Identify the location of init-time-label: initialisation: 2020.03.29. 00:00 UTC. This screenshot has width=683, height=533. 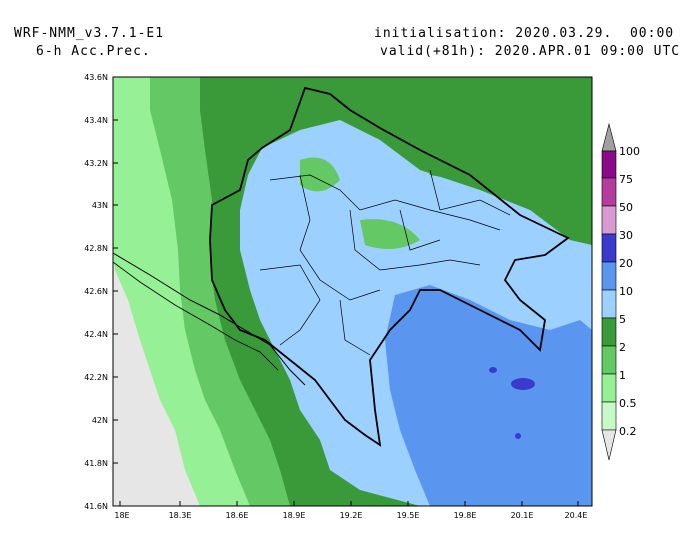
(528, 33).